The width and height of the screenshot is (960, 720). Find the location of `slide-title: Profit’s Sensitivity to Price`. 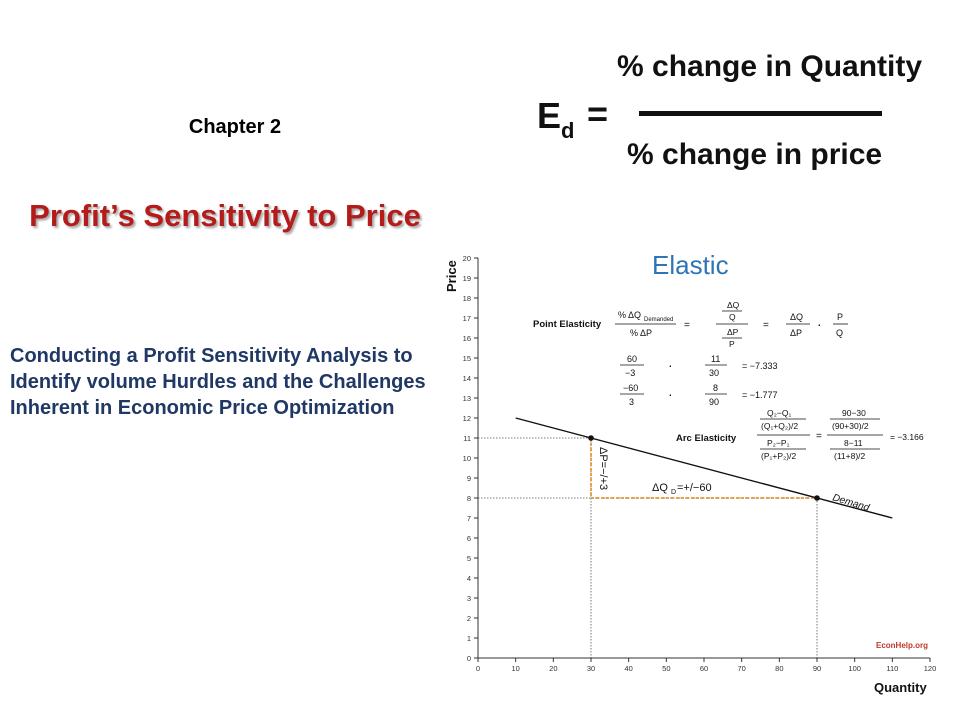

slide-title: Profit’s Sensitivity to Price is located at coordinates (225, 215).